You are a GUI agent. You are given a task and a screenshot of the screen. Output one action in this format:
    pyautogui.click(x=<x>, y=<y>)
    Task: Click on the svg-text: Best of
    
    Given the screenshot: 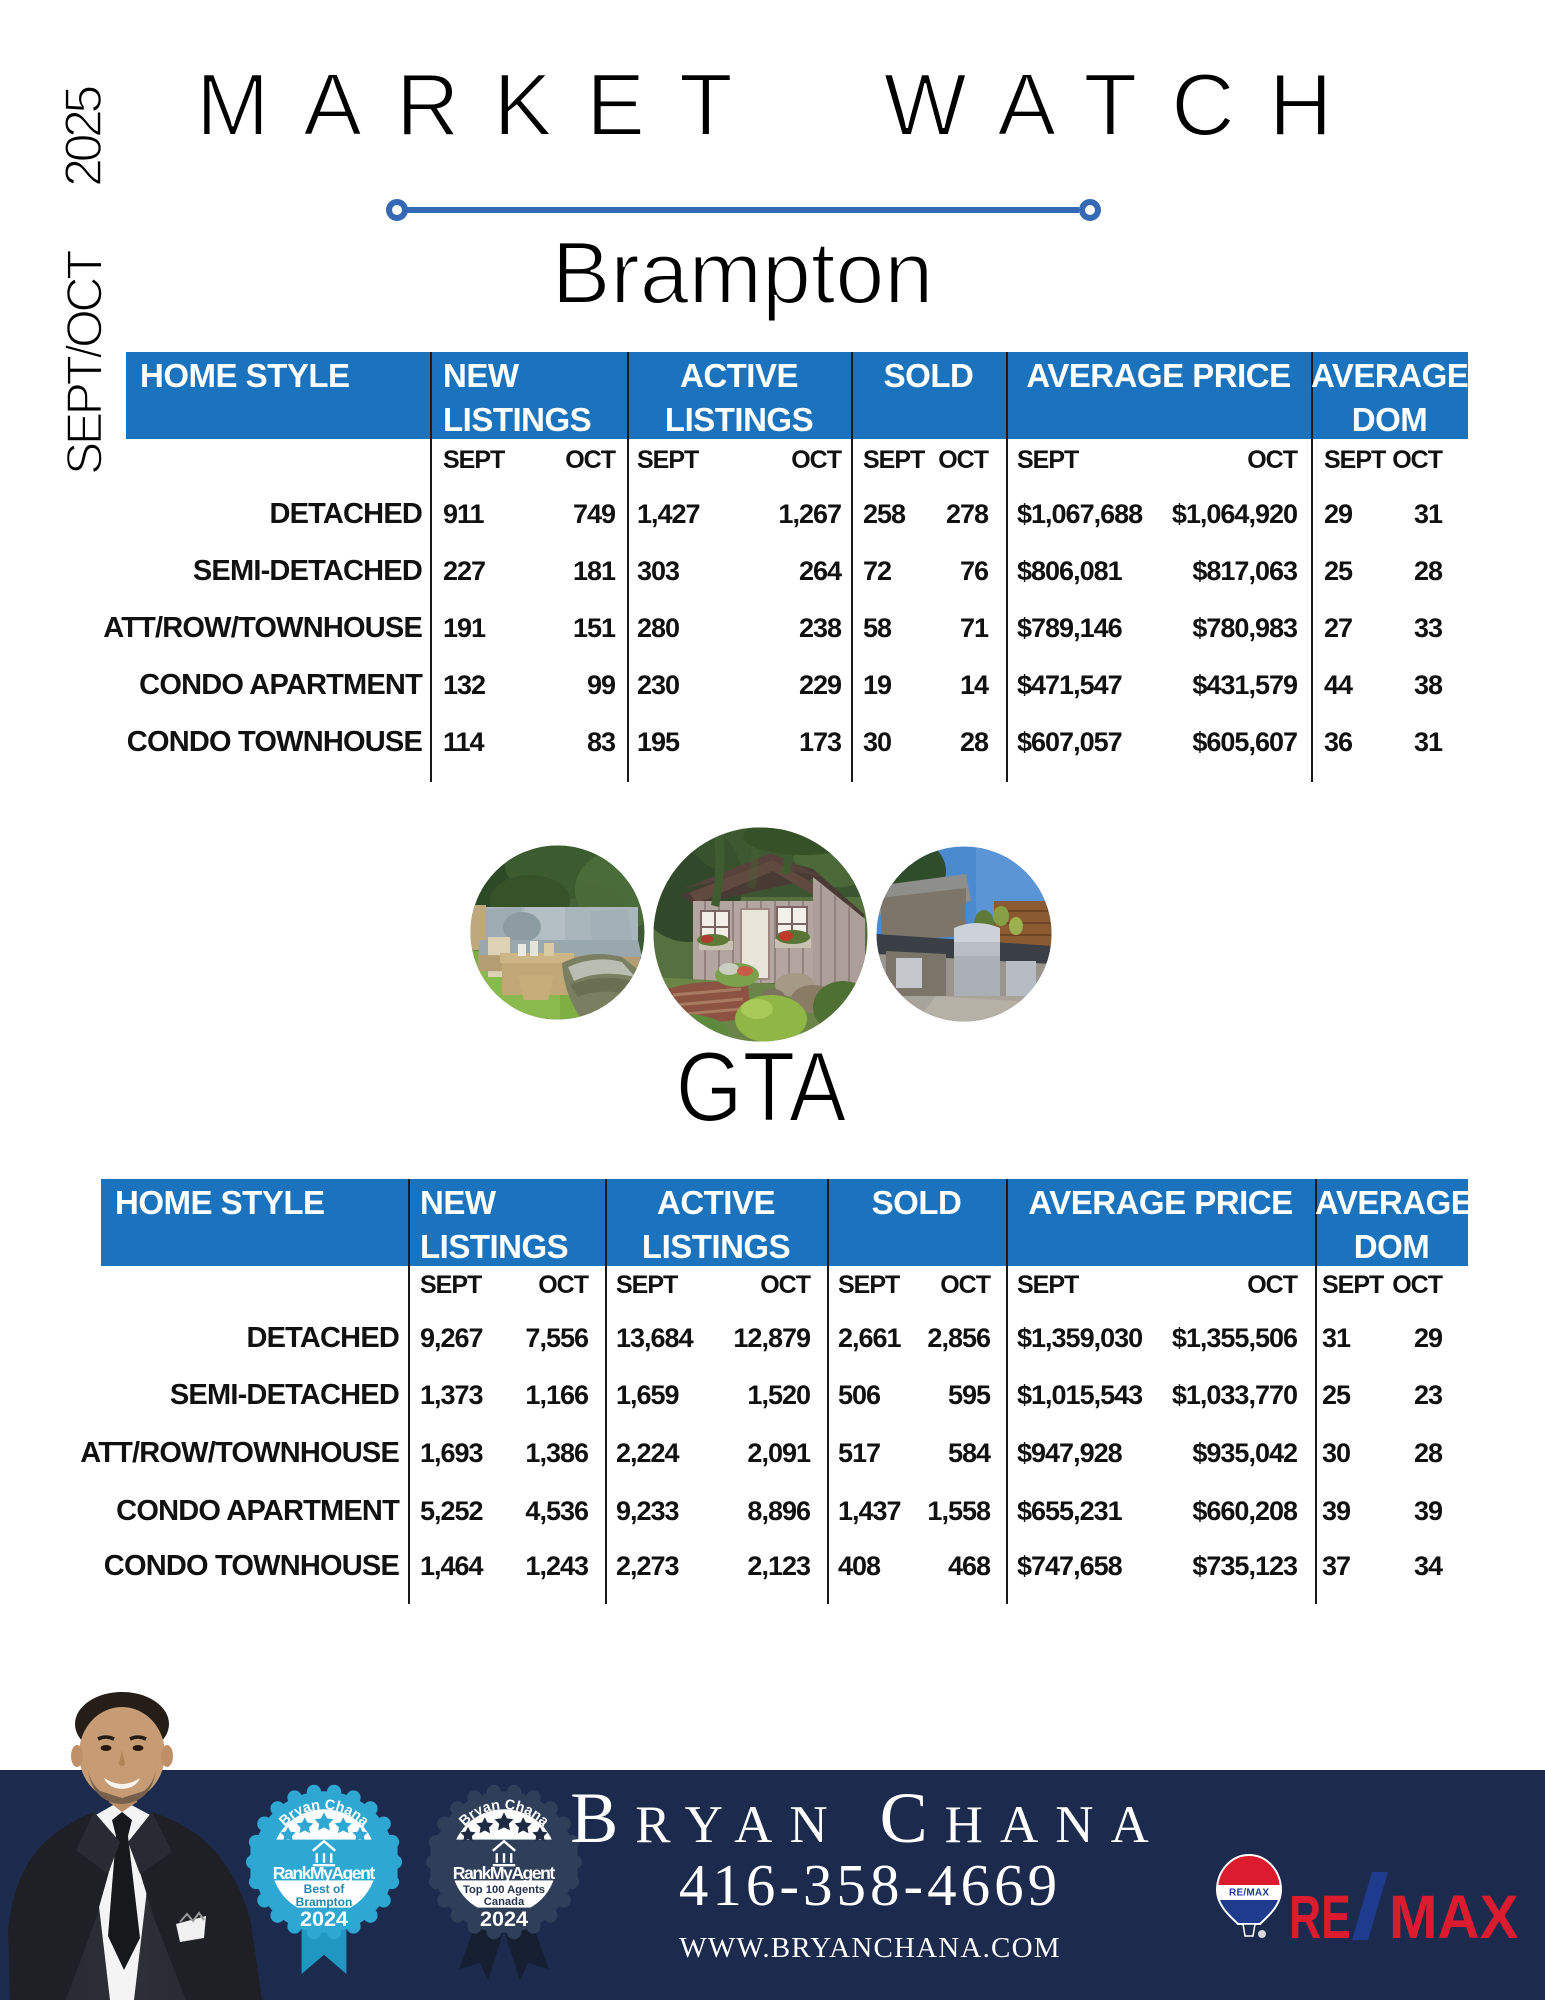 What is the action you would take?
    pyautogui.click(x=325, y=1889)
    